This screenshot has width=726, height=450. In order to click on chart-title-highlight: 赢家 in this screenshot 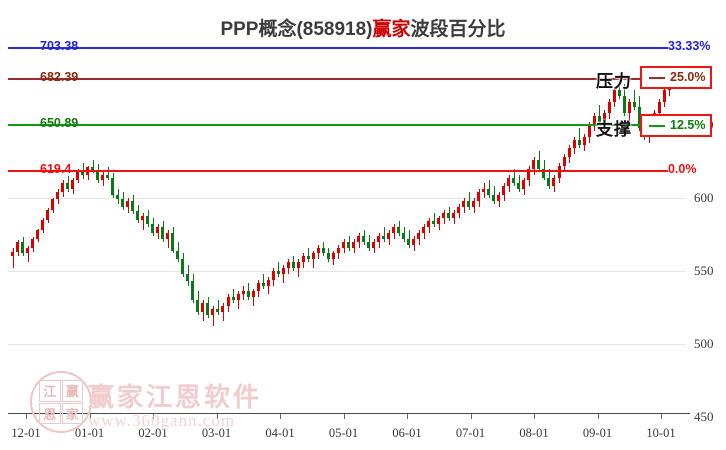, I will do `click(391, 29)`.